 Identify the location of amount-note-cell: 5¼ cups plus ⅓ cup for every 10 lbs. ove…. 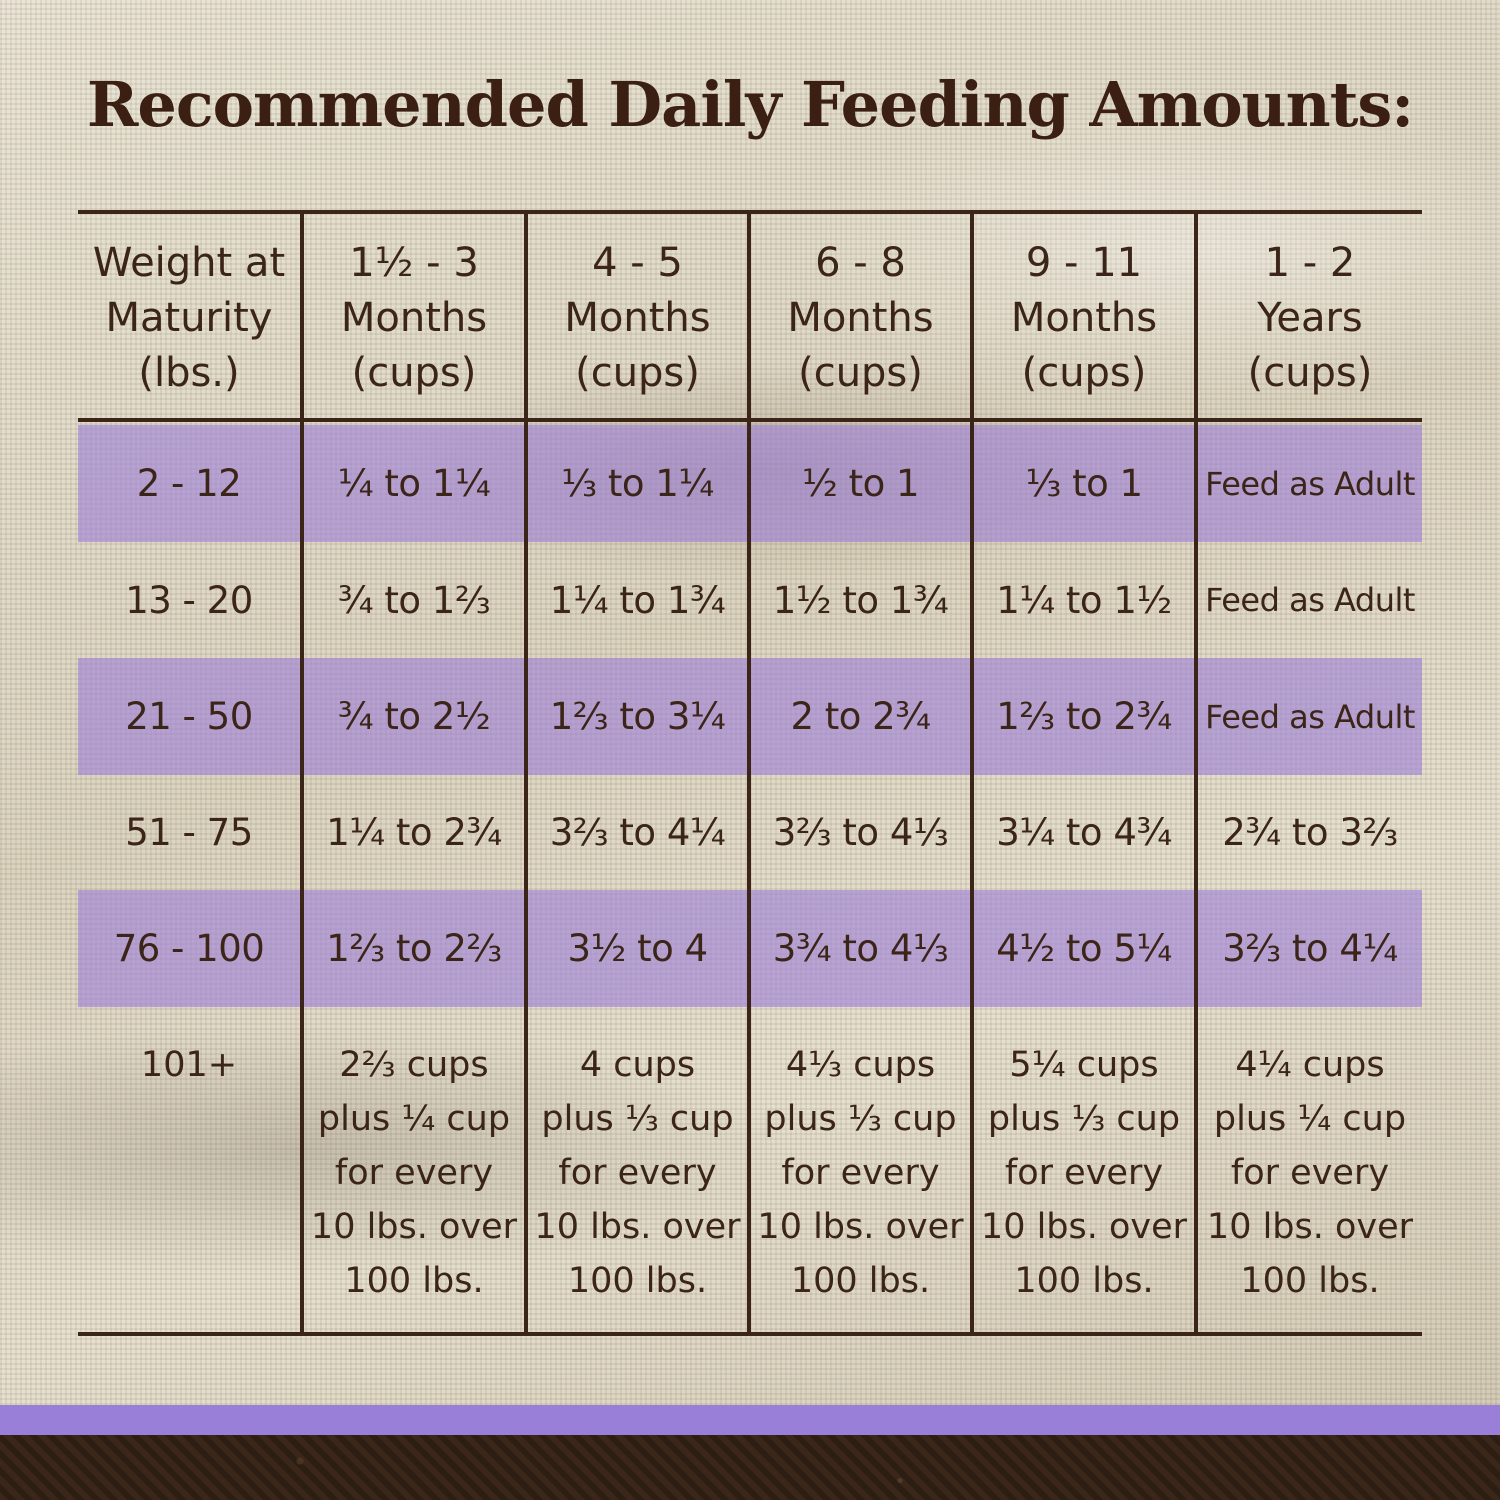
(1084, 1173).